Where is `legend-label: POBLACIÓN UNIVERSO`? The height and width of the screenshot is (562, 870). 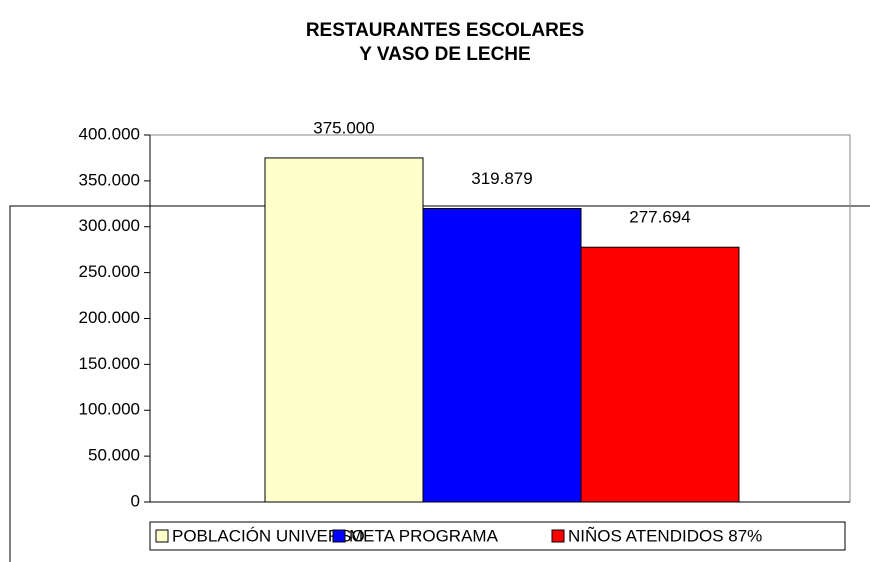 legend-label: POBLACIÓN UNIVERSO is located at coordinates (268, 535).